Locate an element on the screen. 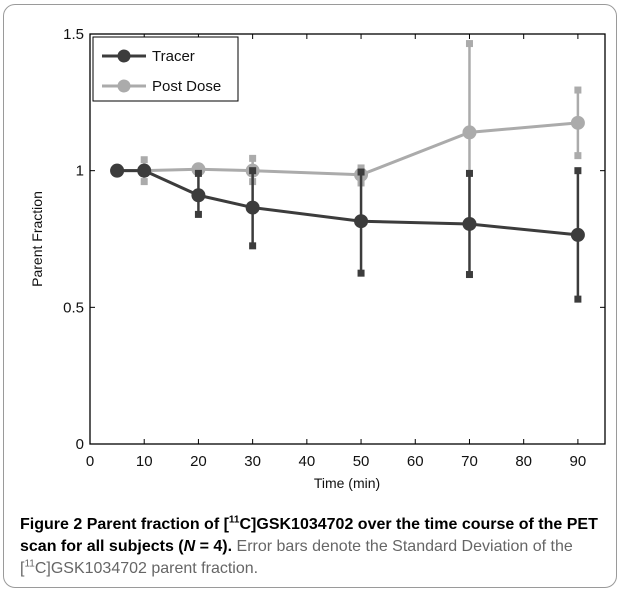  x-tick-label: 90 is located at coordinates (578, 461).